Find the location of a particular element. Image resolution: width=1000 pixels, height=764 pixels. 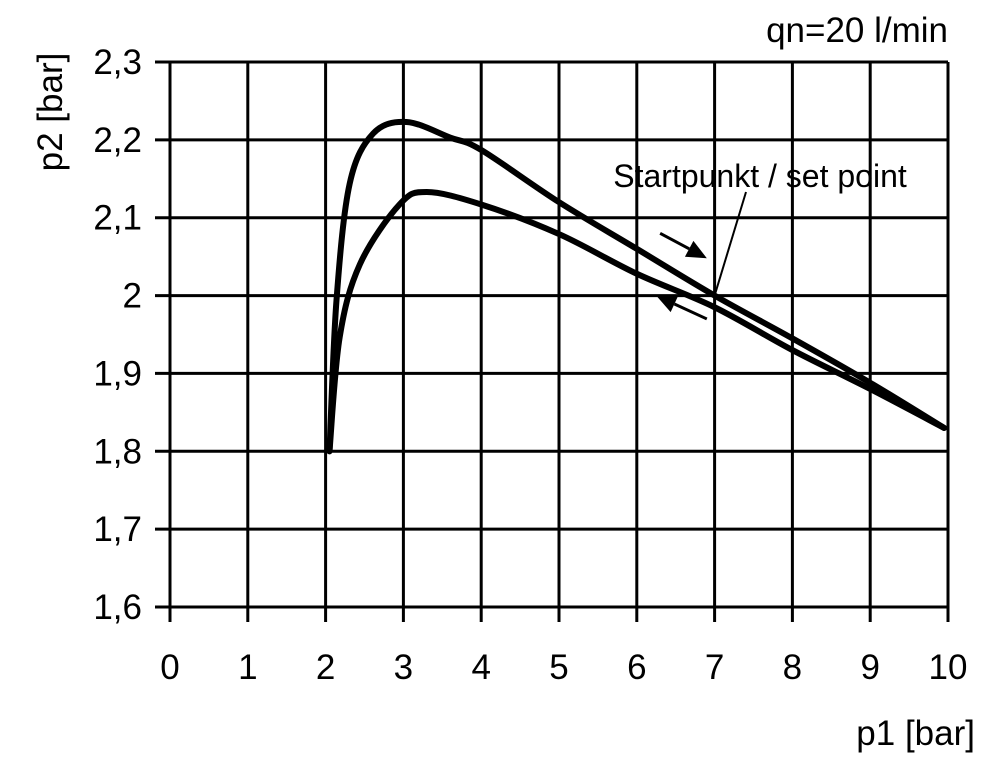

chart-title: qn=20 l/min is located at coordinates (857, 30).